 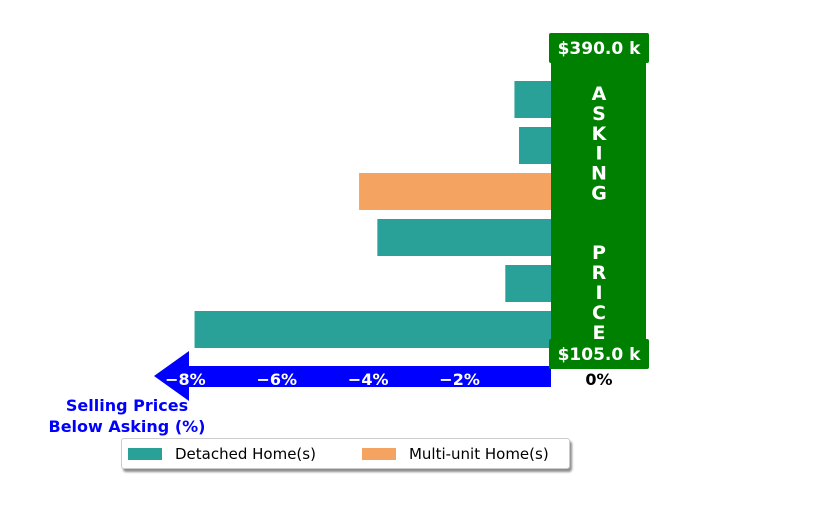 What do you see at coordinates (599, 174) in the screenshot?
I see `asking-price-letter: N` at bounding box center [599, 174].